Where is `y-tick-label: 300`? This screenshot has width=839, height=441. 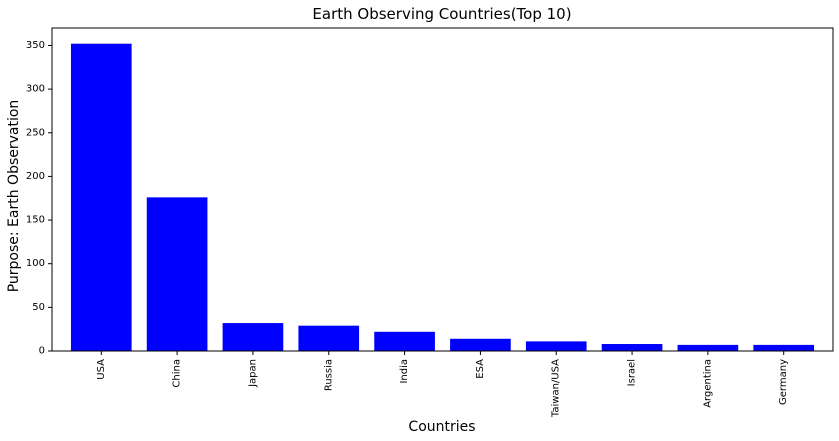
y-tick-label: 300 is located at coordinates (35, 89).